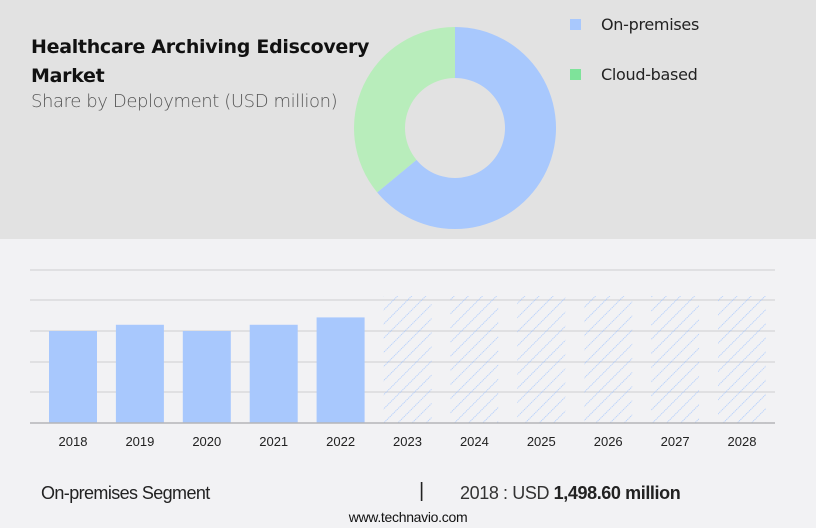 Image resolution: width=816 pixels, height=528 pixels. Describe the element at coordinates (139, 373) in the screenshot. I see `bar-2019` at that location.